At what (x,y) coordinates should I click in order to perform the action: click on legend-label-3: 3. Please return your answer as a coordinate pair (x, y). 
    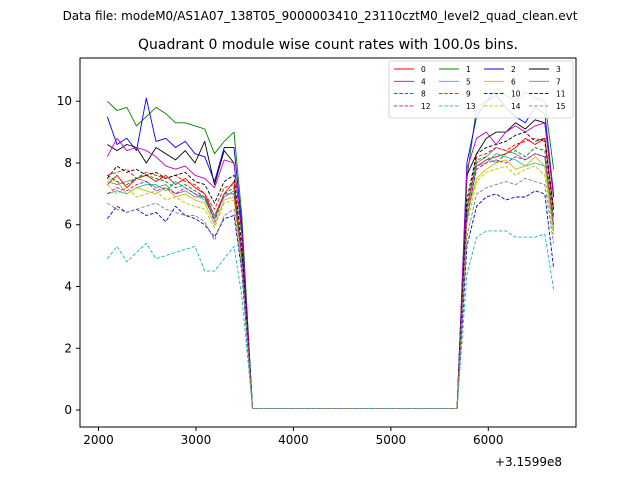
    Looking at the image, I should click on (558, 69).